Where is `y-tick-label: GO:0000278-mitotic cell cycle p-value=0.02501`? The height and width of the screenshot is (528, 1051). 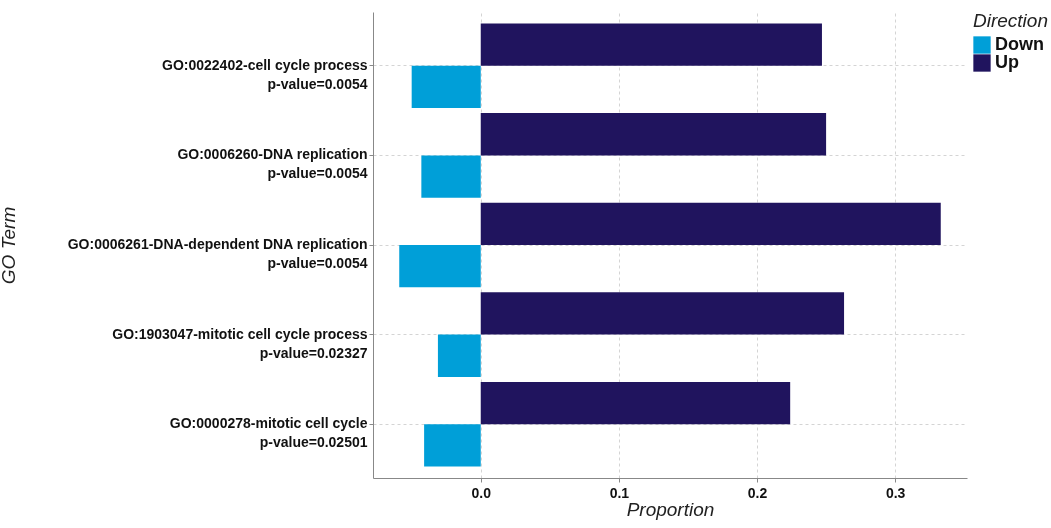
y-tick-label: GO:0000278-mitotic cell cycle p-value=0.02501 is located at coordinates (268, 433).